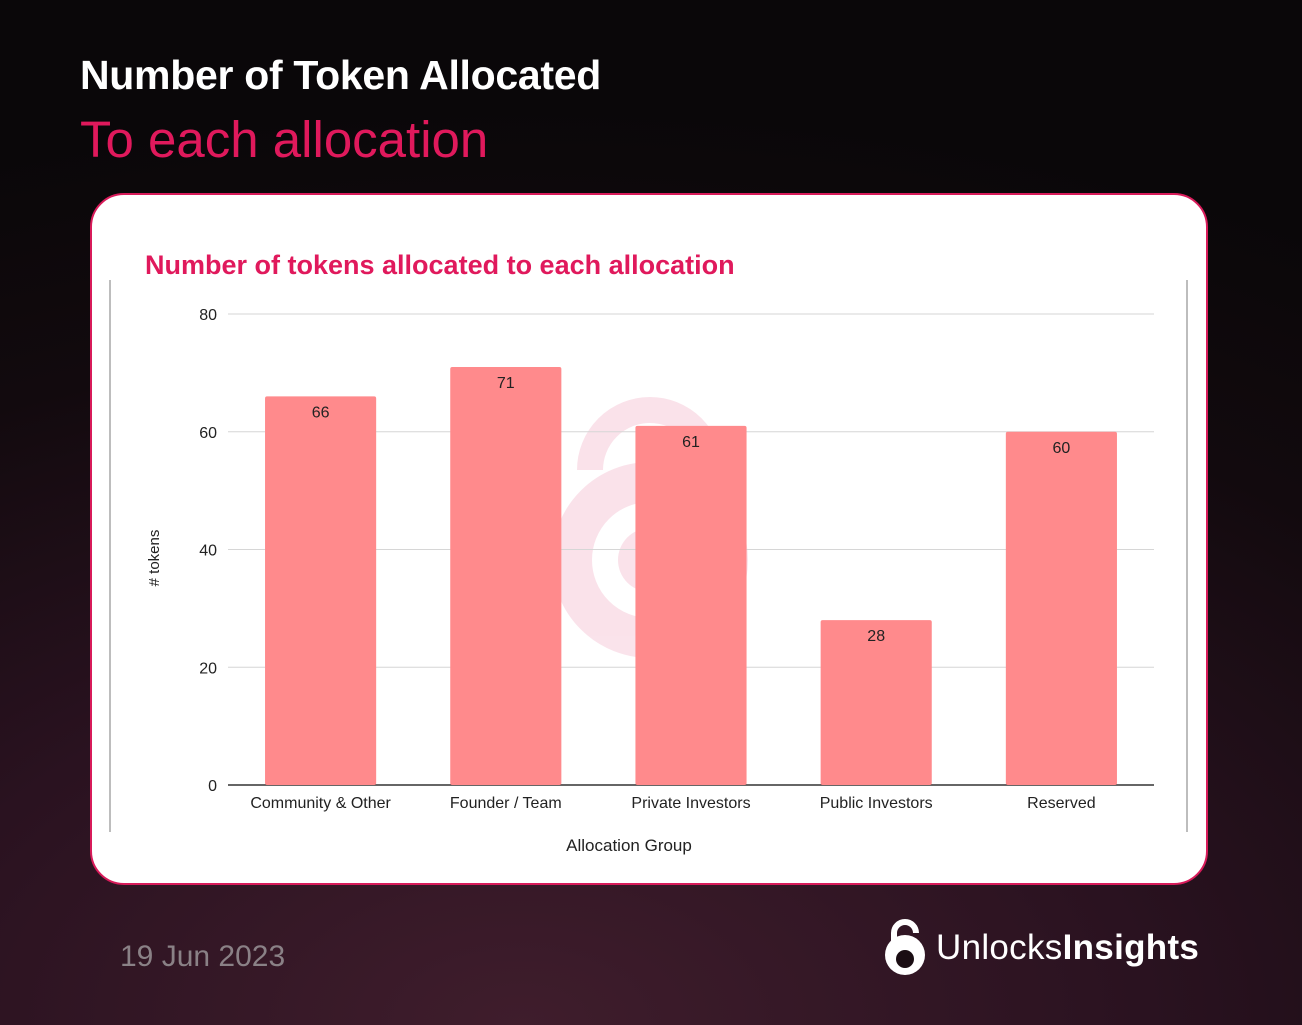  Describe the element at coordinates (876, 636) in the screenshot. I see `bar-value-label: 28` at that location.